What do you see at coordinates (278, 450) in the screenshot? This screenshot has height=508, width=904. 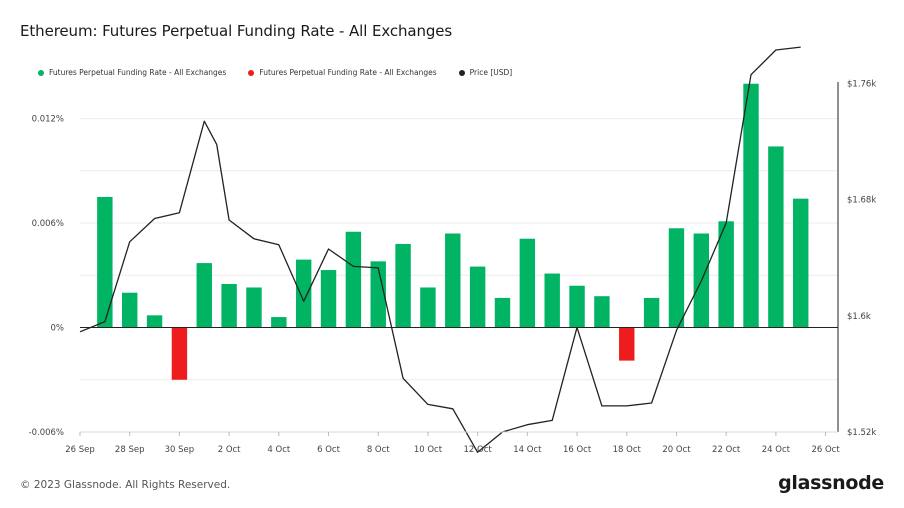 I see `x-tick-label: 4 Oct` at bounding box center [278, 450].